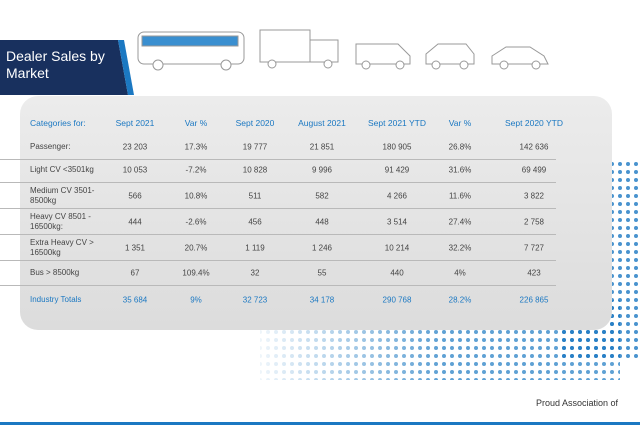  Describe the element at coordinates (196, 248) in the screenshot. I see `row-cell: 20.7%` at that location.